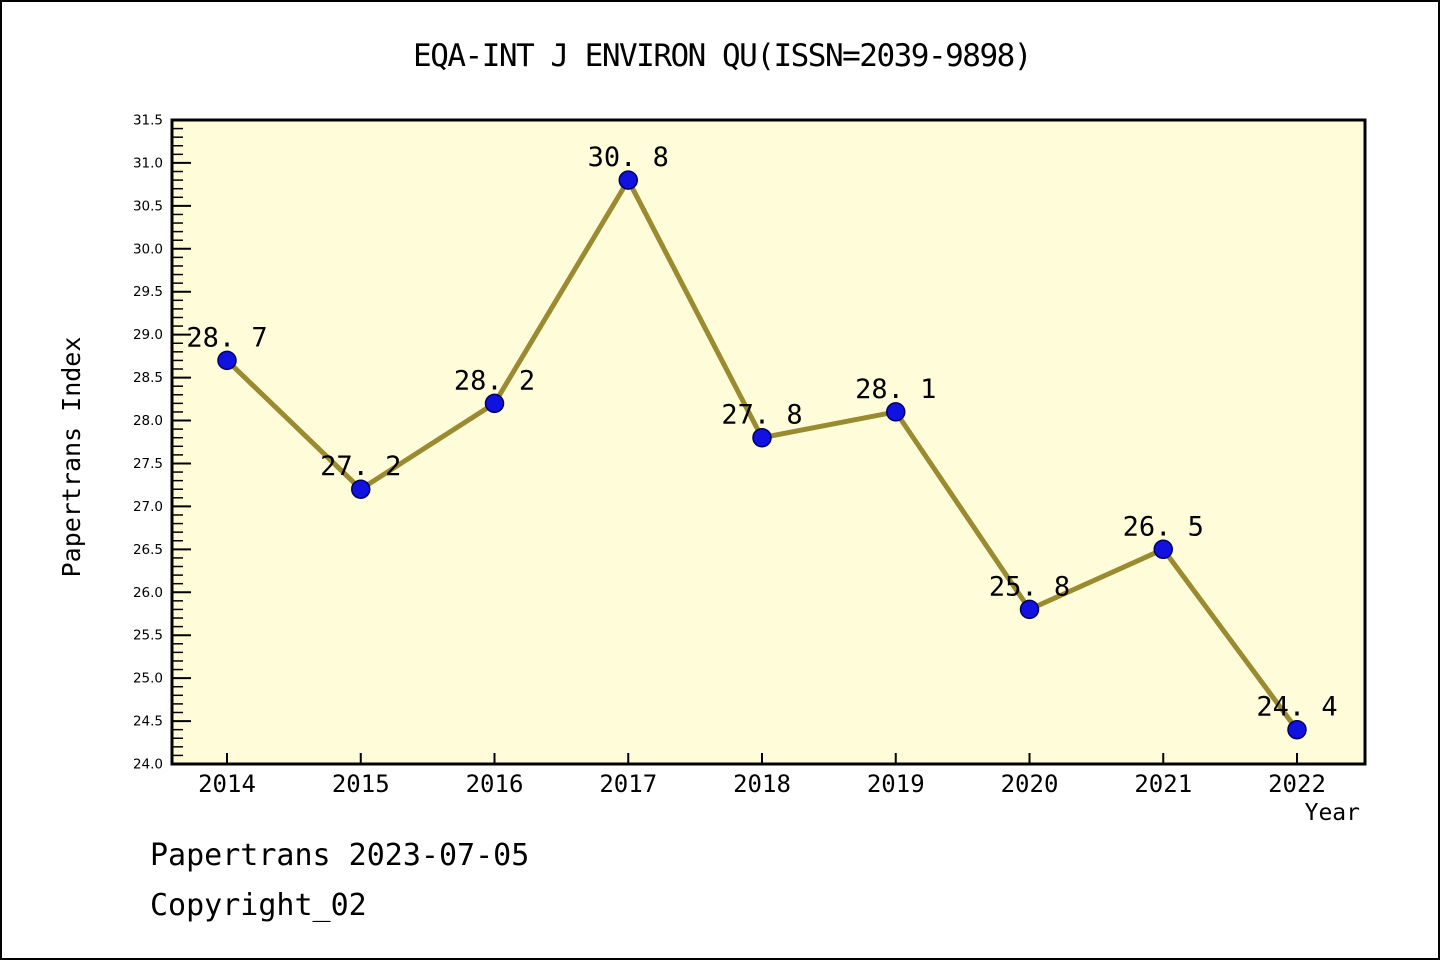 The width and height of the screenshot is (1440, 960). What do you see at coordinates (722, 56) in the screenshot?
I see `chart-title: EQA-INT J ENVIRON QU(ISSN=2039-9898)` at bounding box center [722, 56].